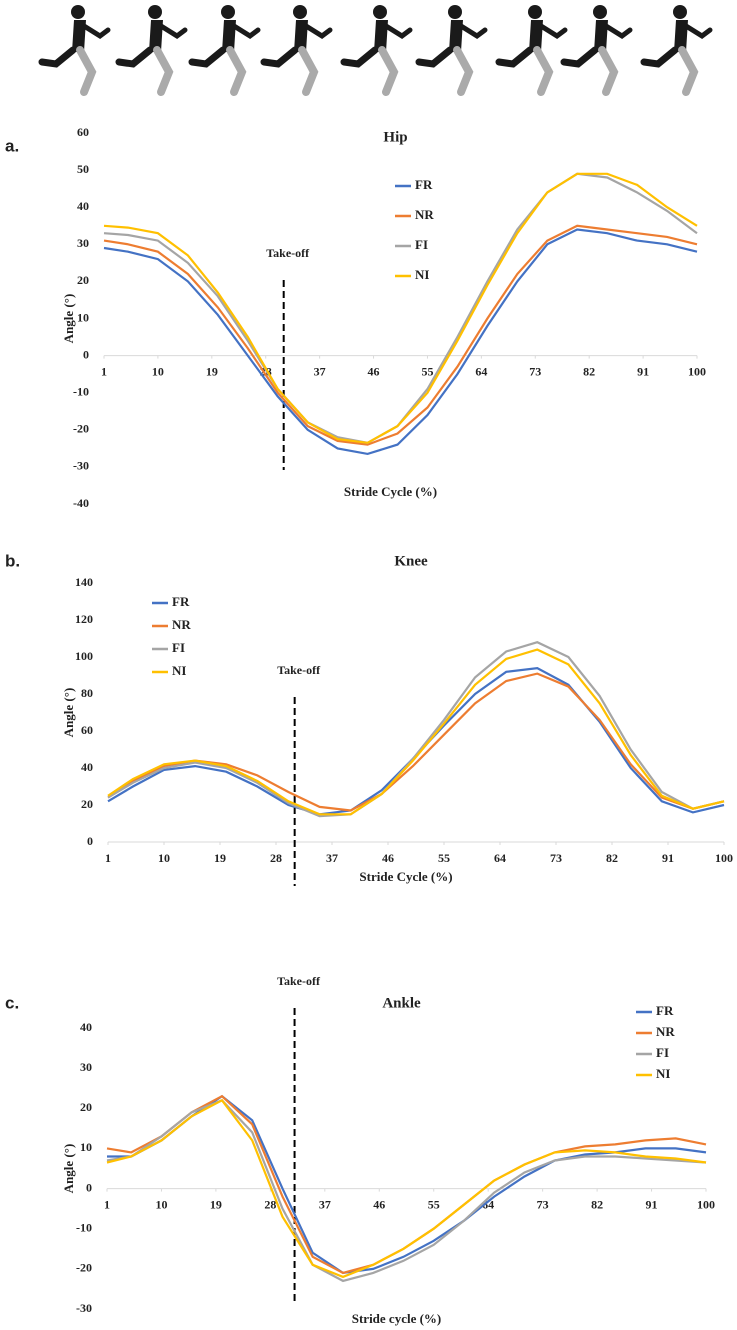 The height and width of the screenshot is (1330, 737). What do you see at coordinates (12, 145) in the screenshot?
I see `panel-label: a.` at bounding box center [12, 145].